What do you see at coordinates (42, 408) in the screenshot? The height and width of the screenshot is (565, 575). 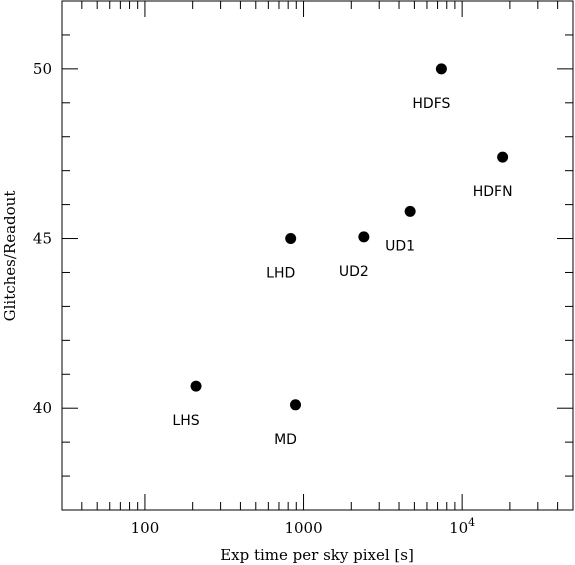 I see `y-tick-label: 40` at bounding box center [42, 408].